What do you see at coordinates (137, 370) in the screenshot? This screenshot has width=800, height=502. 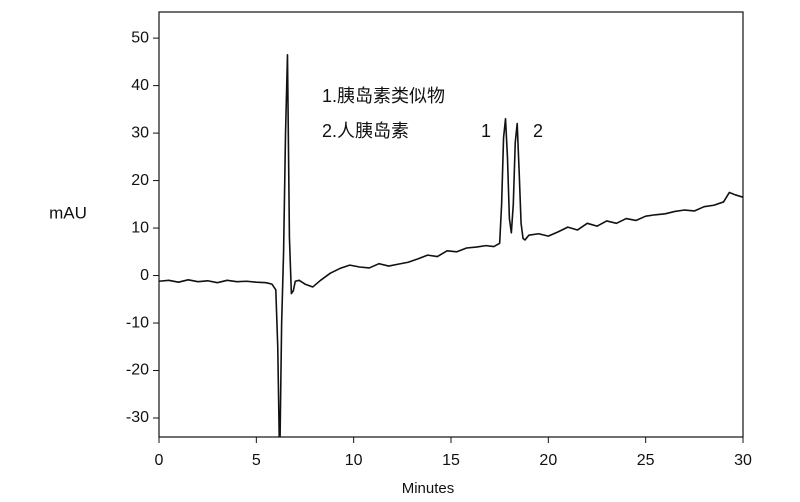 I see `y-tick-label: -20` at bounding box center [137, 370].